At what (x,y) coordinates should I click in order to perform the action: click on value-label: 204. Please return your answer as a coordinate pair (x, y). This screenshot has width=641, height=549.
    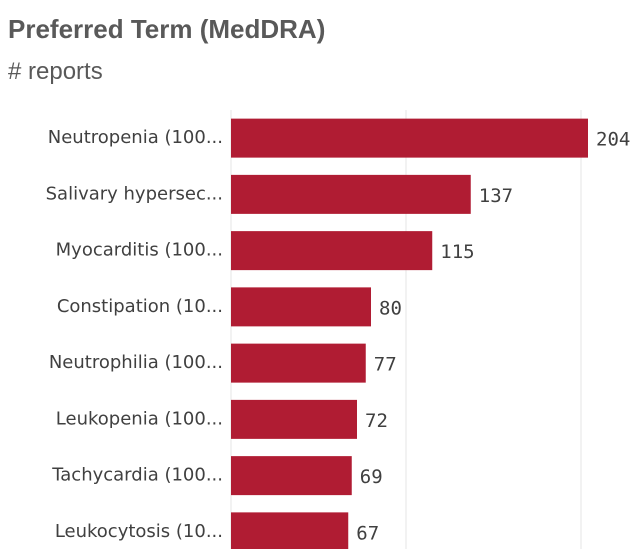
    Looking at the image, I should click on (613, 140).